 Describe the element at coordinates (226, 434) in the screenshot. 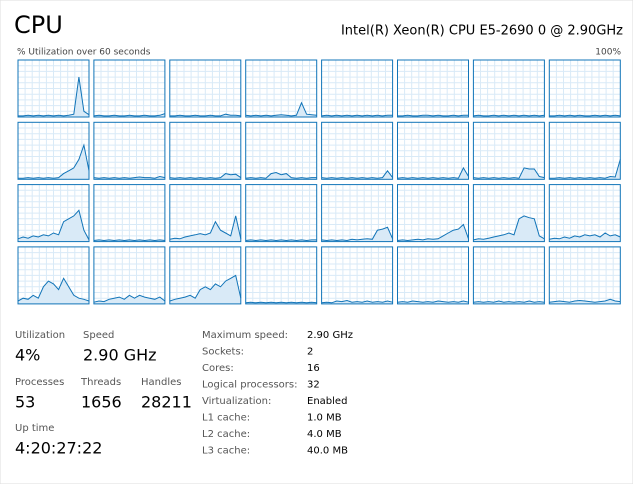

I see `spec-label: L2 cache:` at that location.